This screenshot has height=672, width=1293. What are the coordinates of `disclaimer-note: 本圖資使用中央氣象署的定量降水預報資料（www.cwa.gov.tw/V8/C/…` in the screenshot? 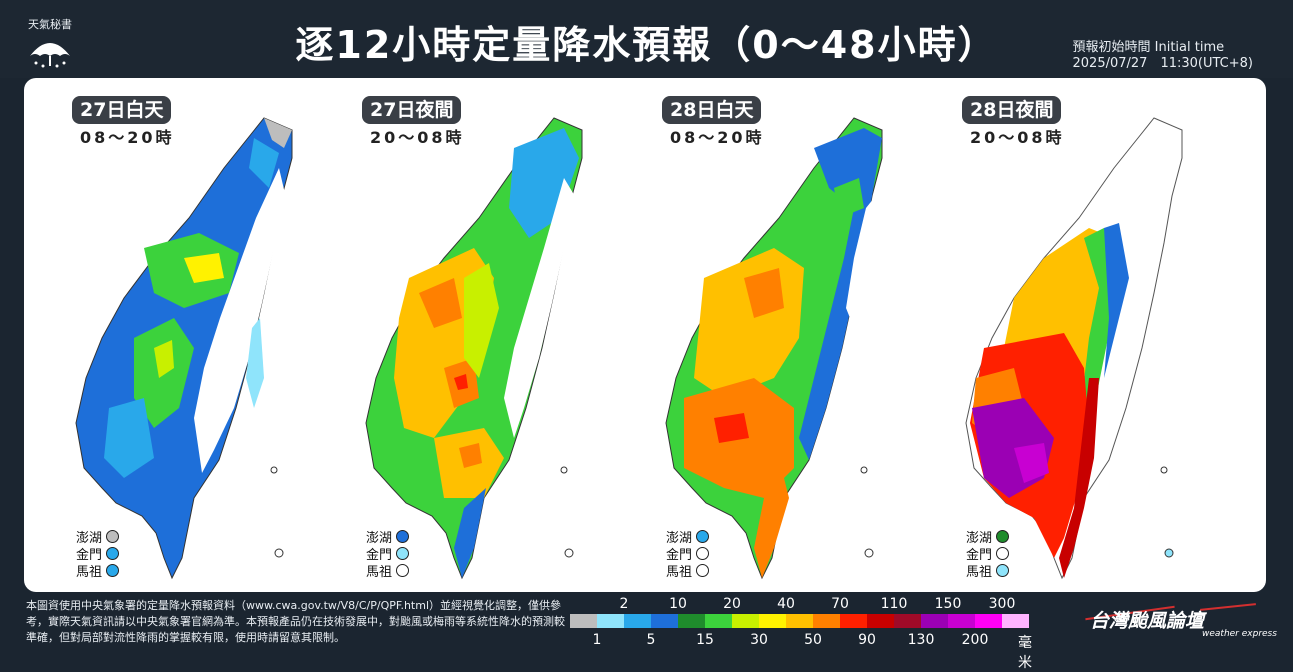 It's located at (295, 621).